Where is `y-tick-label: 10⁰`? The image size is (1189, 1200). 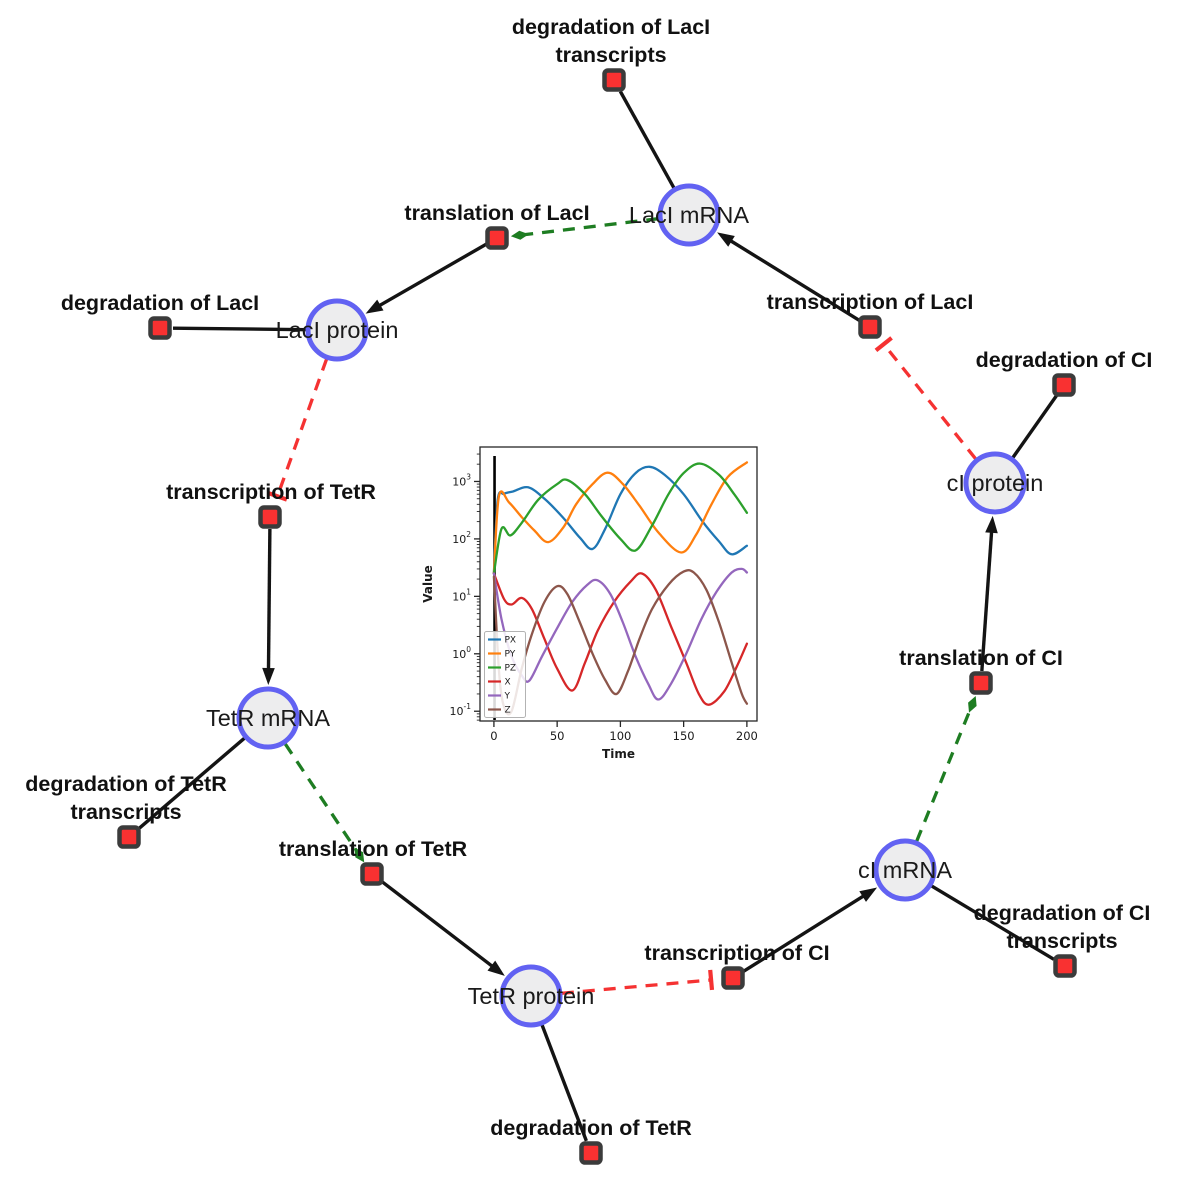 y-tick-label: 10⁰ is located at coordinates (461, 653).